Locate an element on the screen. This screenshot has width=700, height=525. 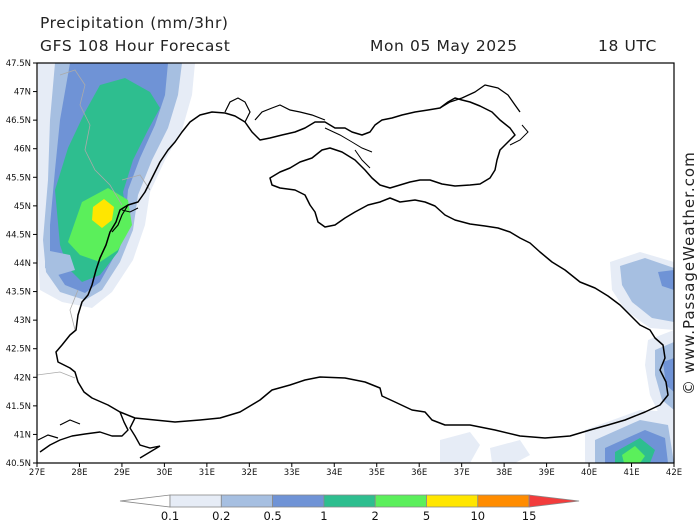
lon-label: 32E is located at coordinates (249, 473).